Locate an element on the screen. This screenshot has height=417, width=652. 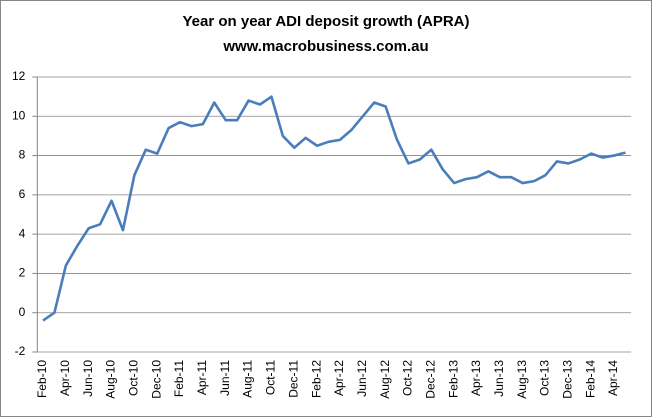
x-tick-label: Jun-13 is located at coordinates (499, 378).